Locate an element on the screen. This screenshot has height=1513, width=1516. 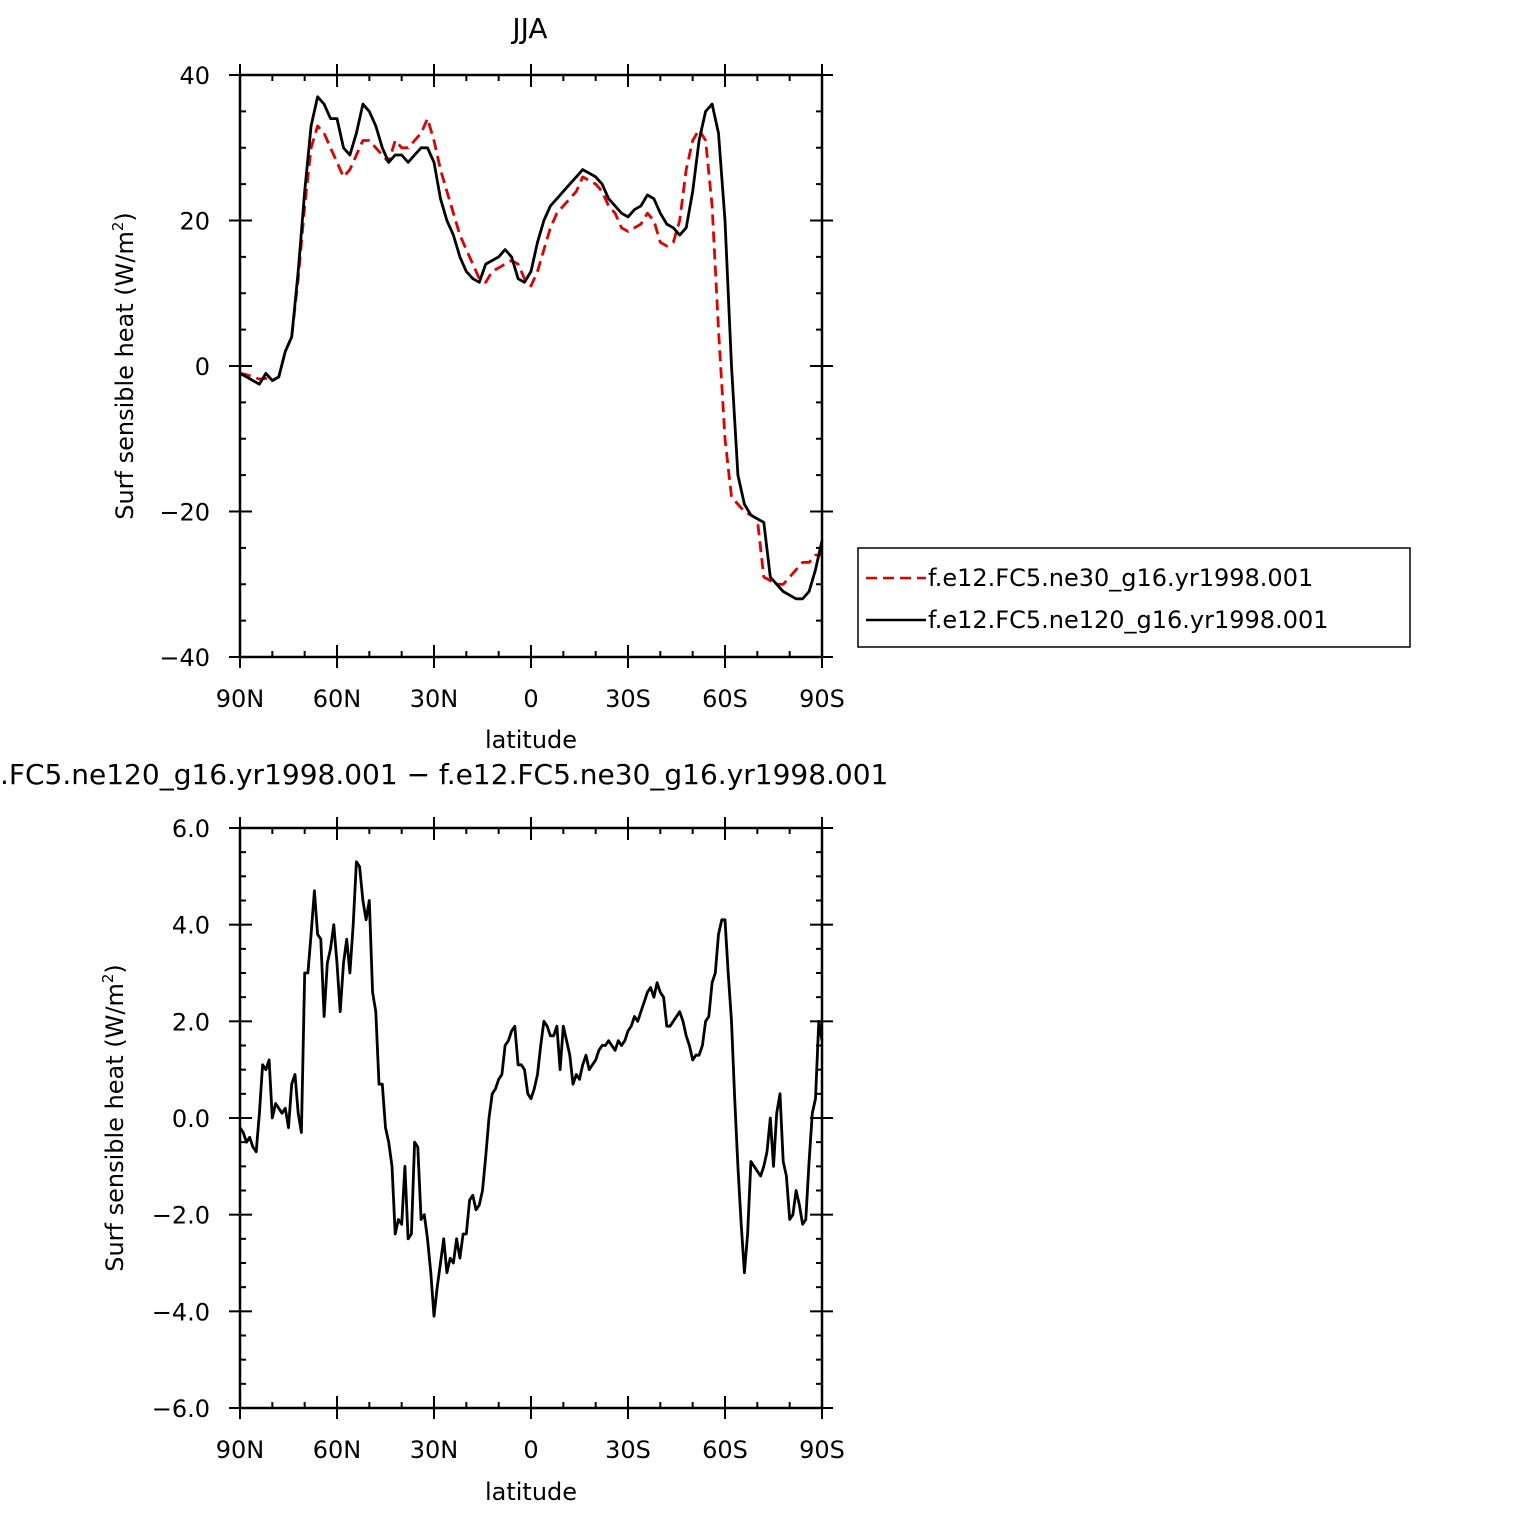
bottom-y-tick-label: 6.0 is located at coordinates (191, 829).